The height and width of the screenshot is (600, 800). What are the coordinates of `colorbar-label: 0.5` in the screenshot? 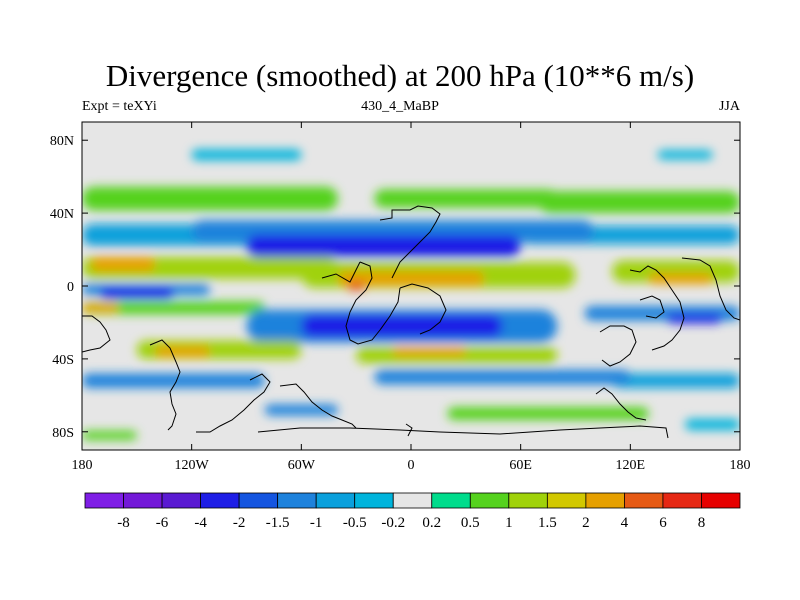 It's located at (470, 523).